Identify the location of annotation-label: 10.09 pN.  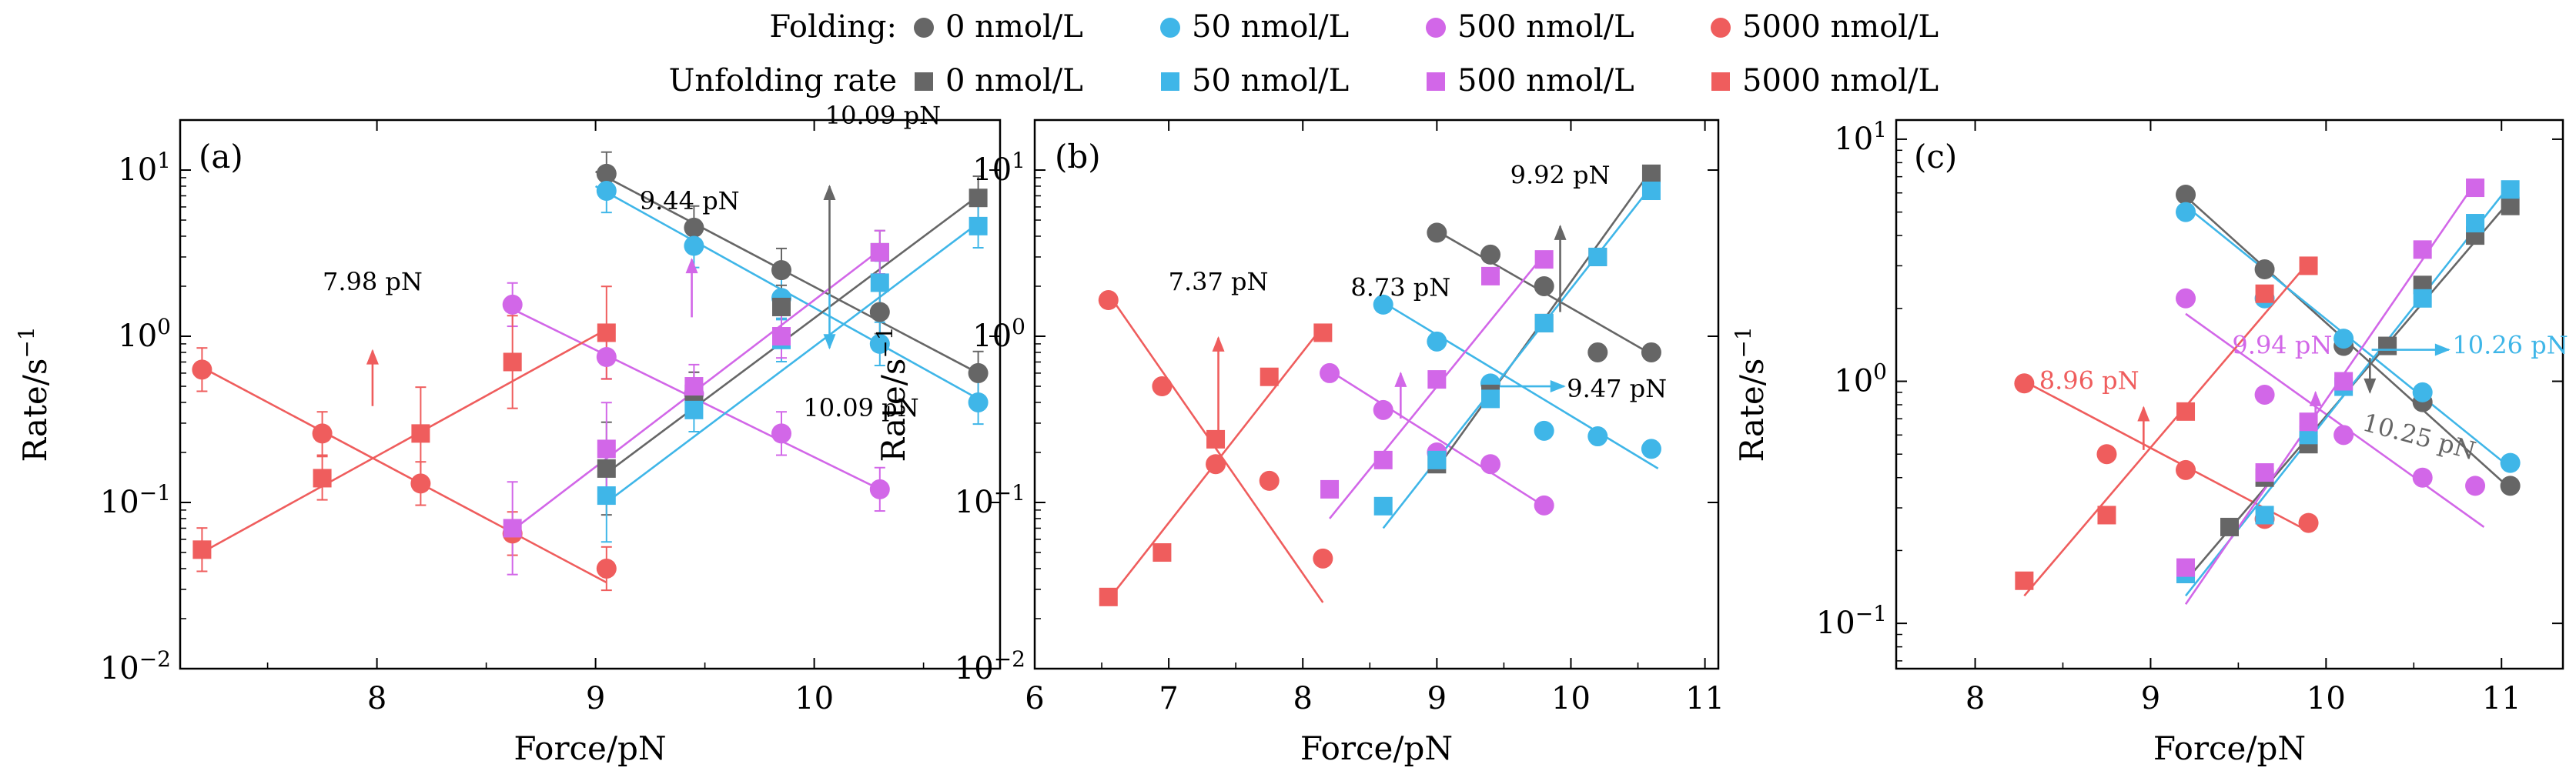
(860, 408).